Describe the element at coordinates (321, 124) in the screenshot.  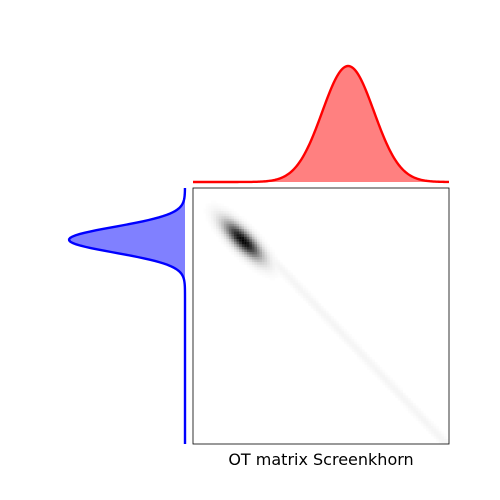
I see `target-distribution-plot` at that location.